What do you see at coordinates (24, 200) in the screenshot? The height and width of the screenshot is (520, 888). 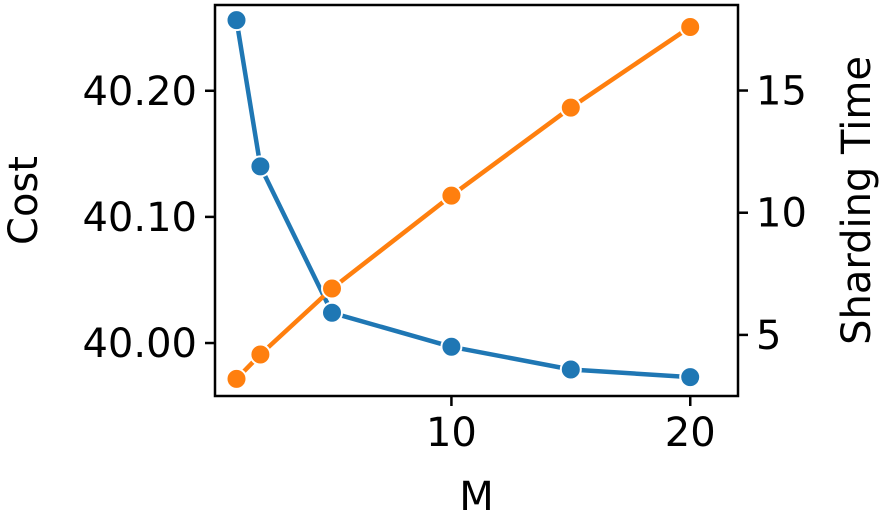 I see `y-left-axis-label: Cost` at bounding box center [24, 200].